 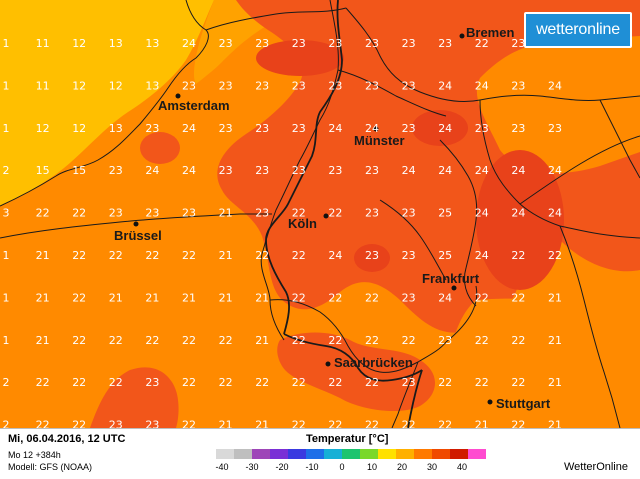 I want to click on brand-logo: wetteronline, so click(x=578, y=30).